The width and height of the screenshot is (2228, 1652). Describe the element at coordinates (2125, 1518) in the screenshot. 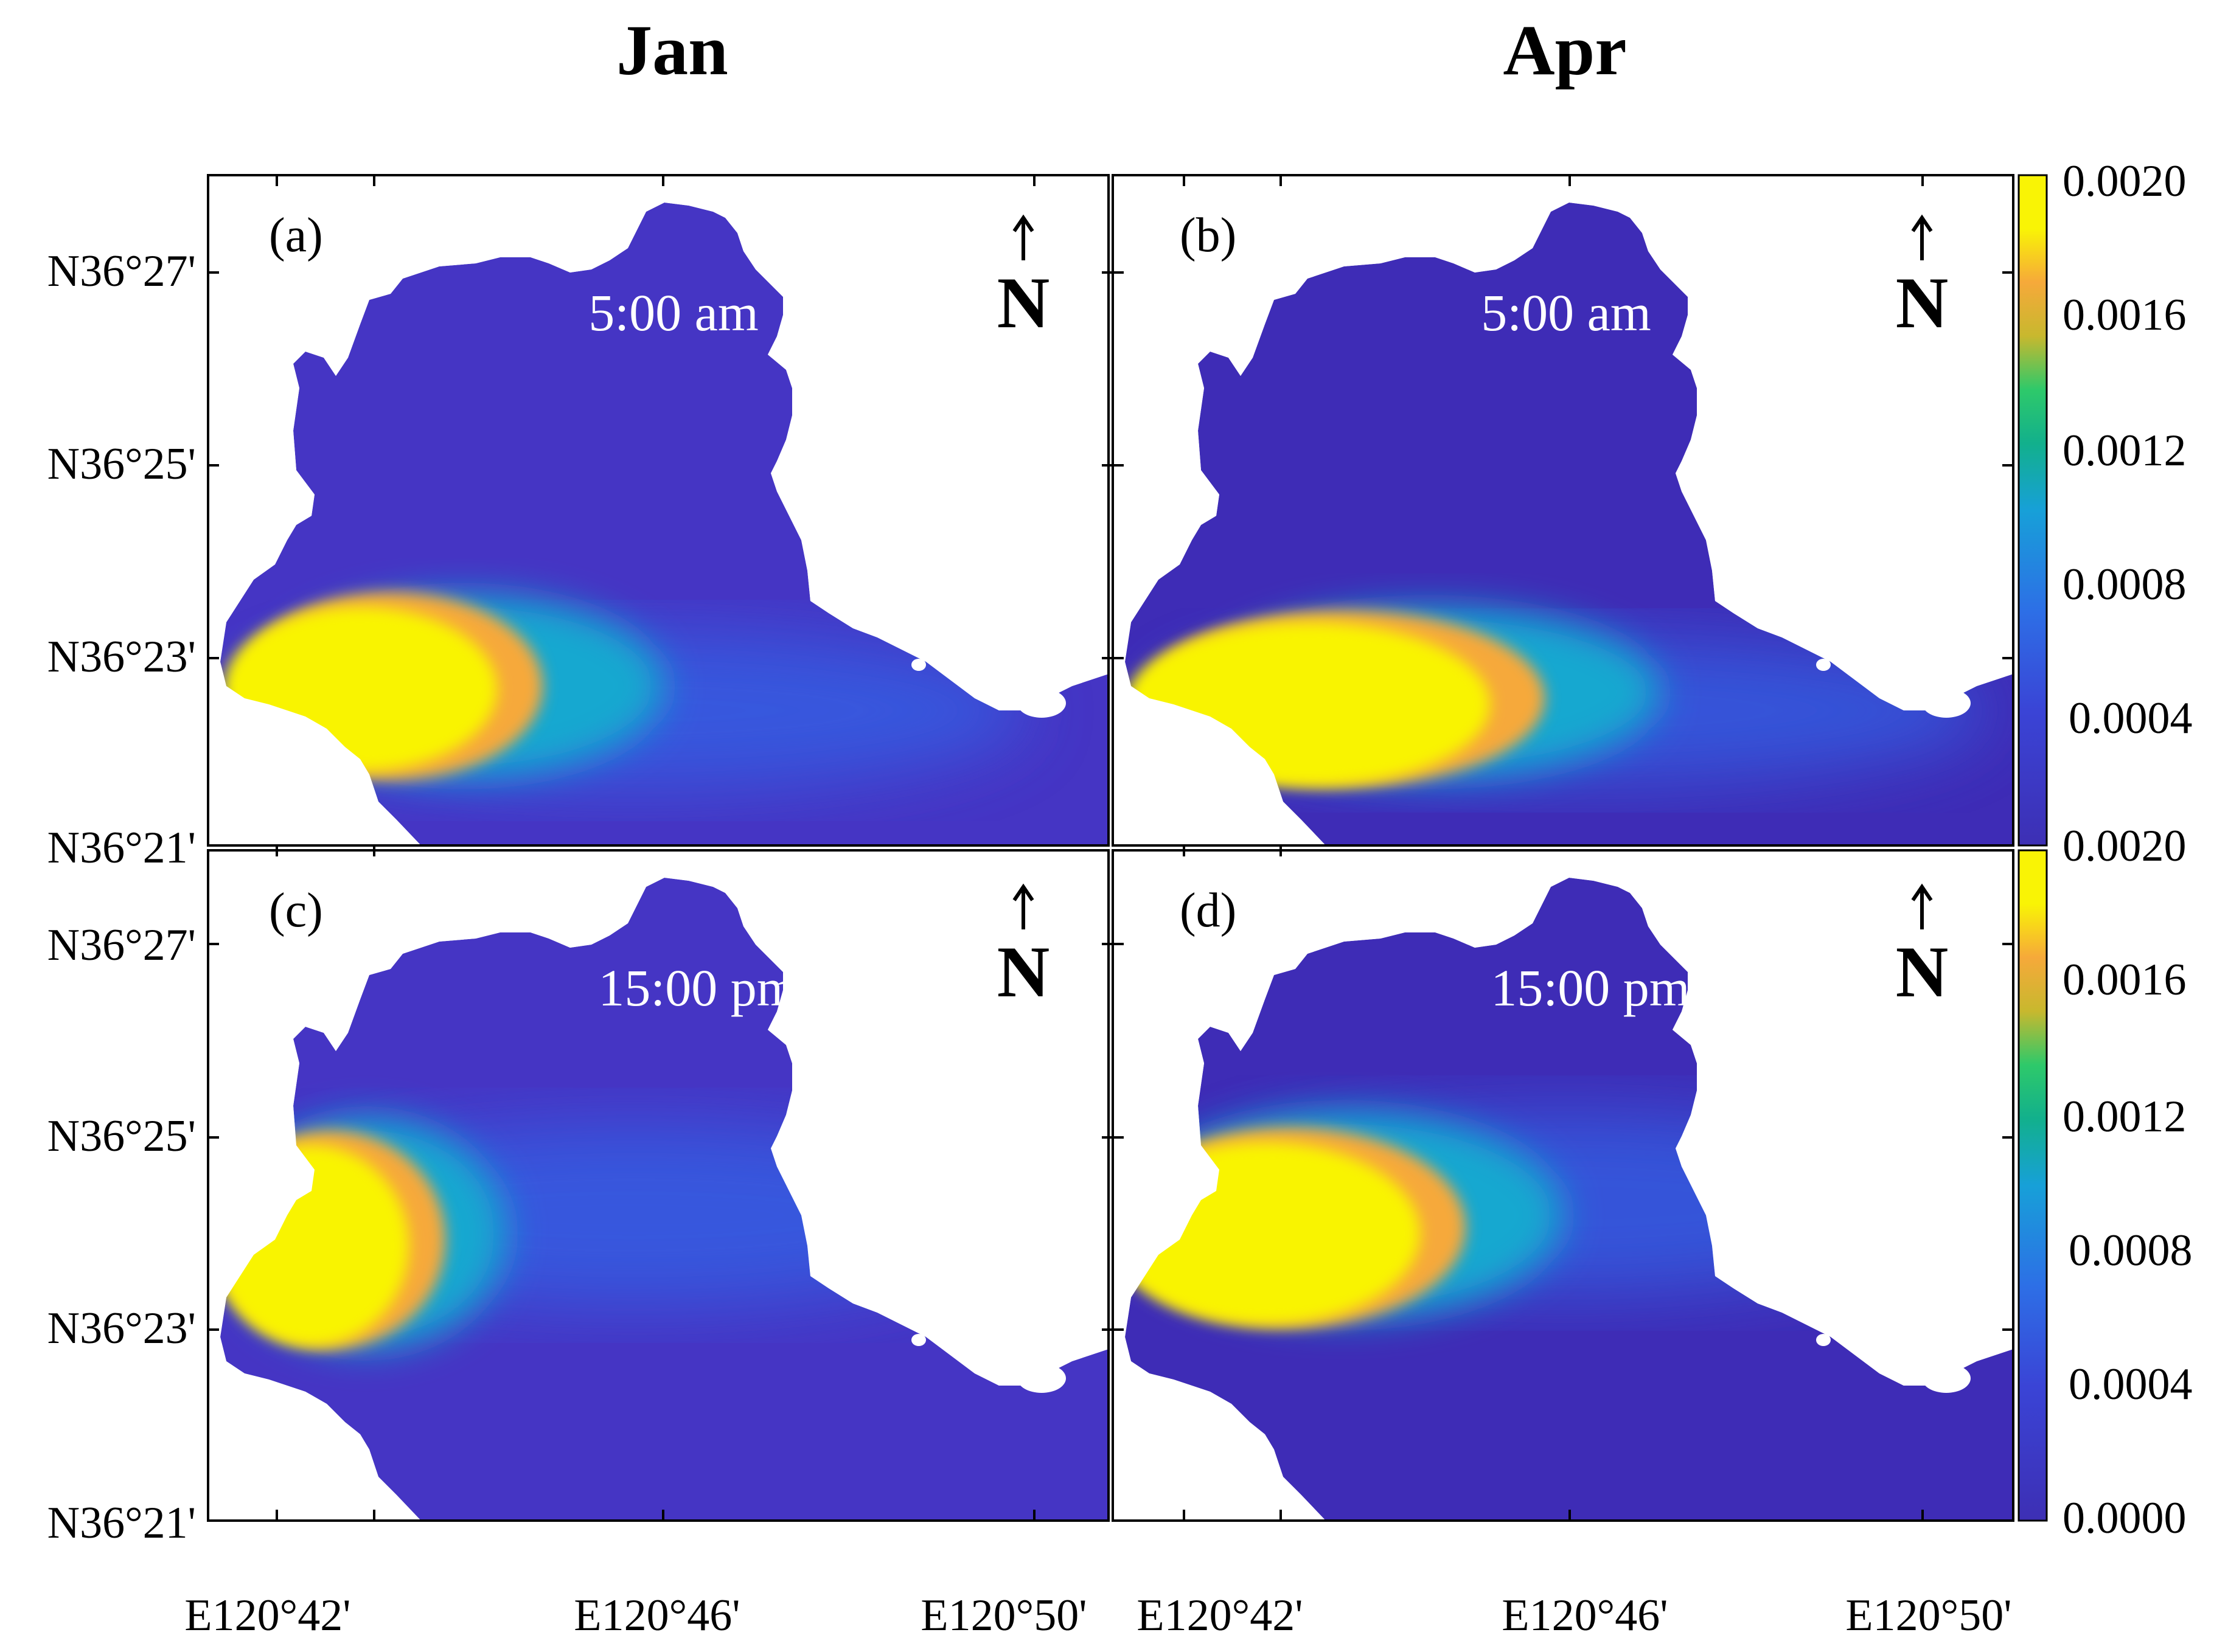

I see `colorbar-label: 0.0000` at that location.